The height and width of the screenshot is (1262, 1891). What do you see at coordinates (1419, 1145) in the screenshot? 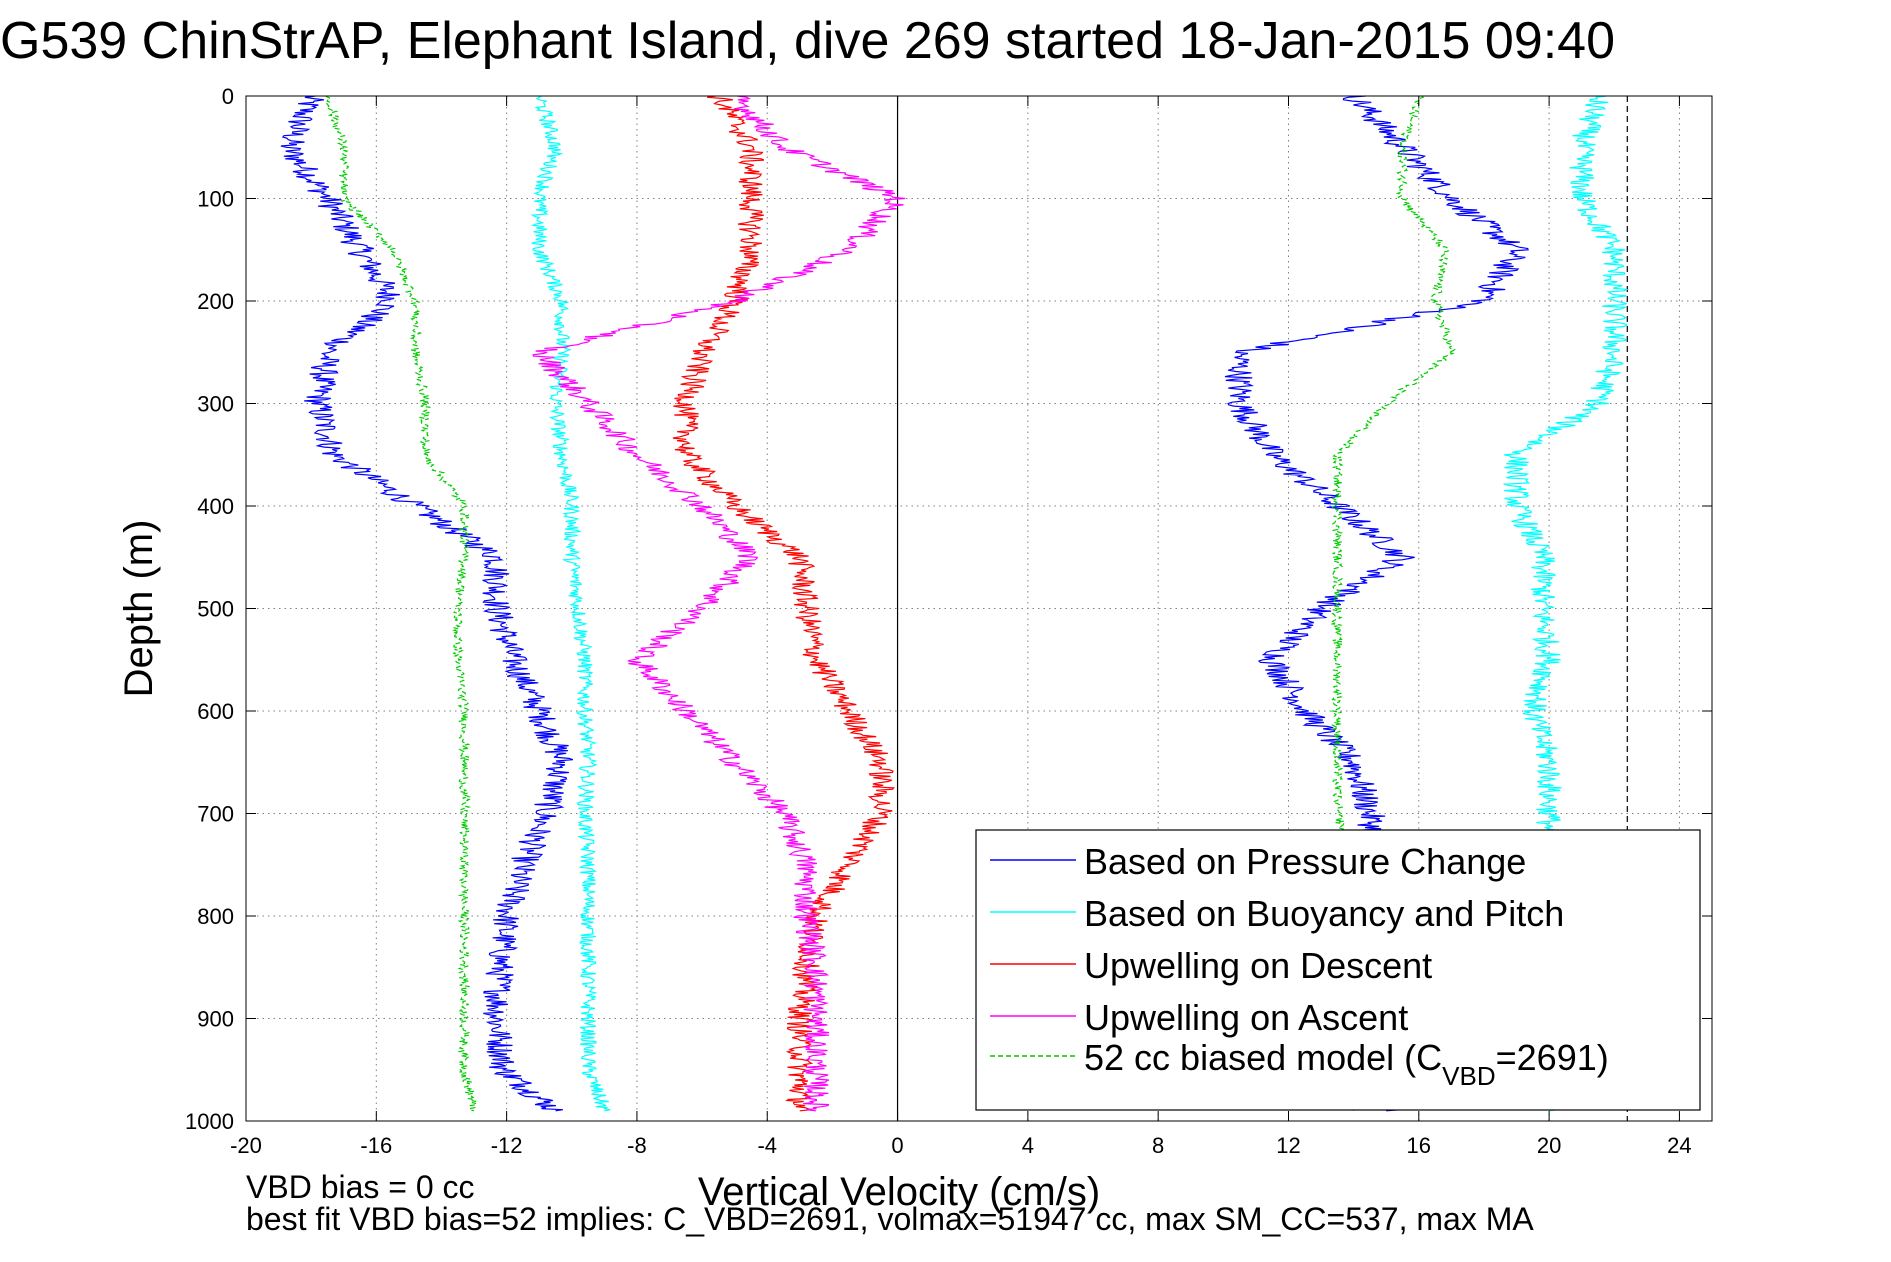
I see `x-tick-label: 16` at bounding box center [1419, 1145].